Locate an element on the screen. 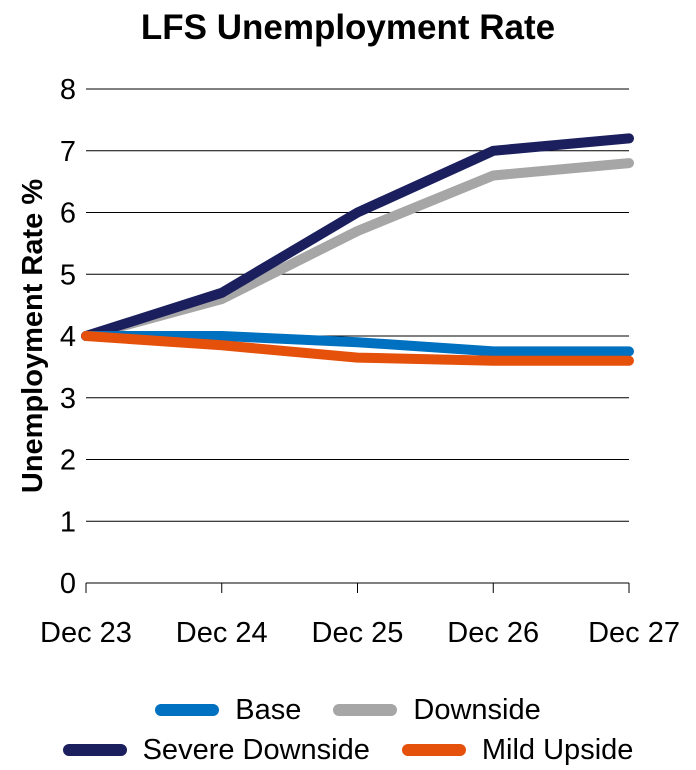 The height and width of the screenshot is (770, 696). y-tick-label: 0 is located at coordinates (68, 584).